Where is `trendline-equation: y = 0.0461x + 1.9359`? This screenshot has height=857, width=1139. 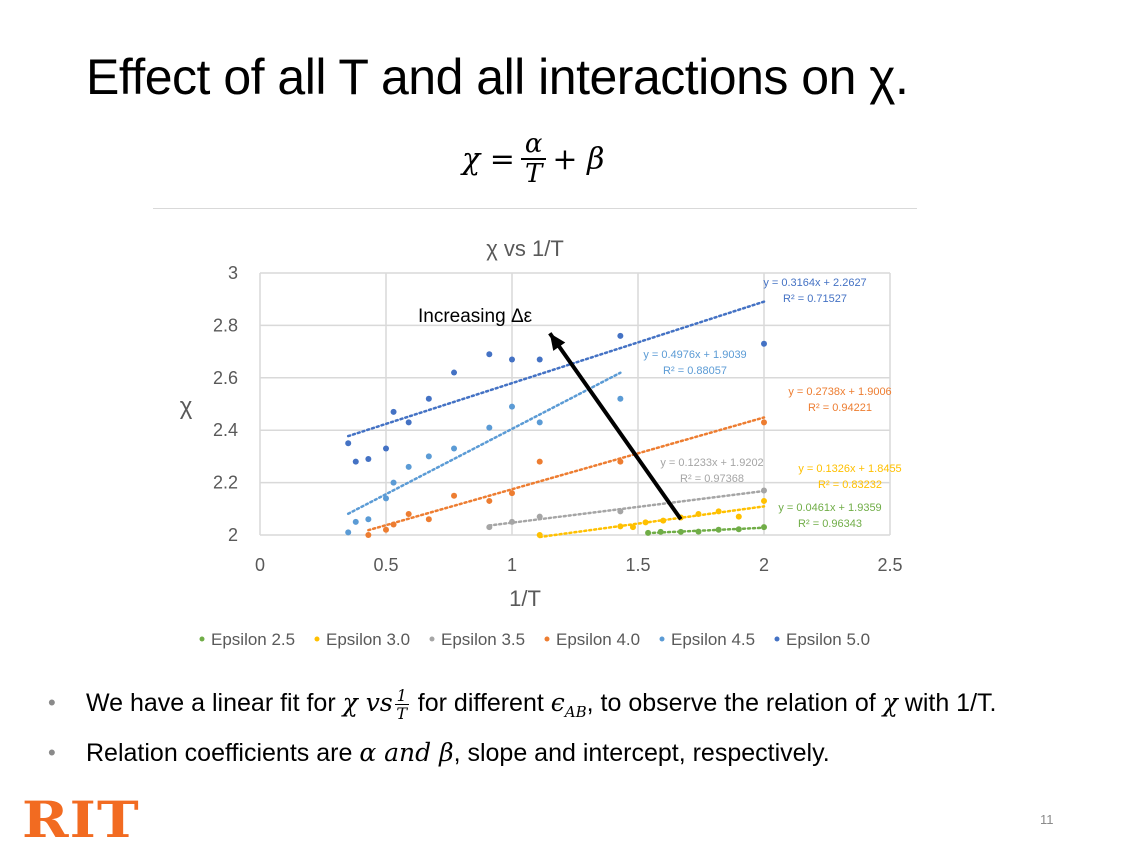
trendline-equation: y = 0.0461x + 1.9359 is located at coordinates (829, 508).